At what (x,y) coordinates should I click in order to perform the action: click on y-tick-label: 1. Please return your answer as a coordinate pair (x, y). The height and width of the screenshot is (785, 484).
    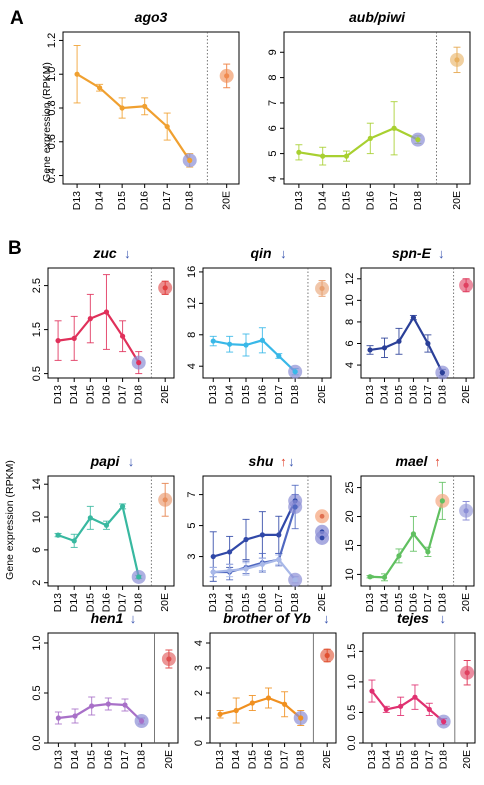
    Looking at the image, I should click on (199, 718).